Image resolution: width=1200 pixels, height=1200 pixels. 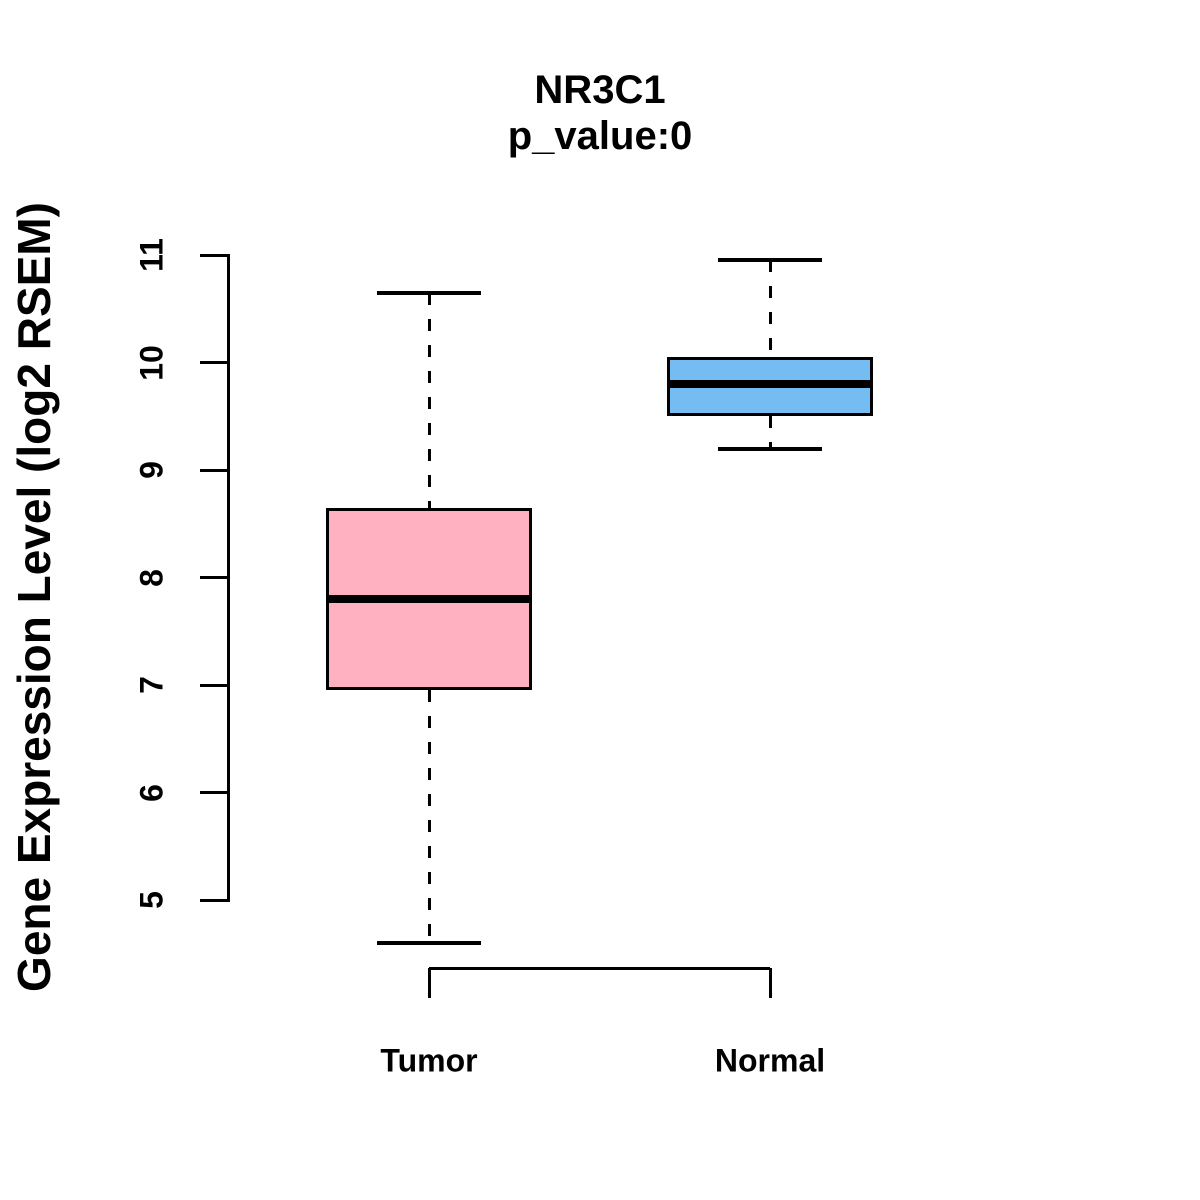 I want to click on tumor-lower-whisker-line, so click(x=429, y=816).